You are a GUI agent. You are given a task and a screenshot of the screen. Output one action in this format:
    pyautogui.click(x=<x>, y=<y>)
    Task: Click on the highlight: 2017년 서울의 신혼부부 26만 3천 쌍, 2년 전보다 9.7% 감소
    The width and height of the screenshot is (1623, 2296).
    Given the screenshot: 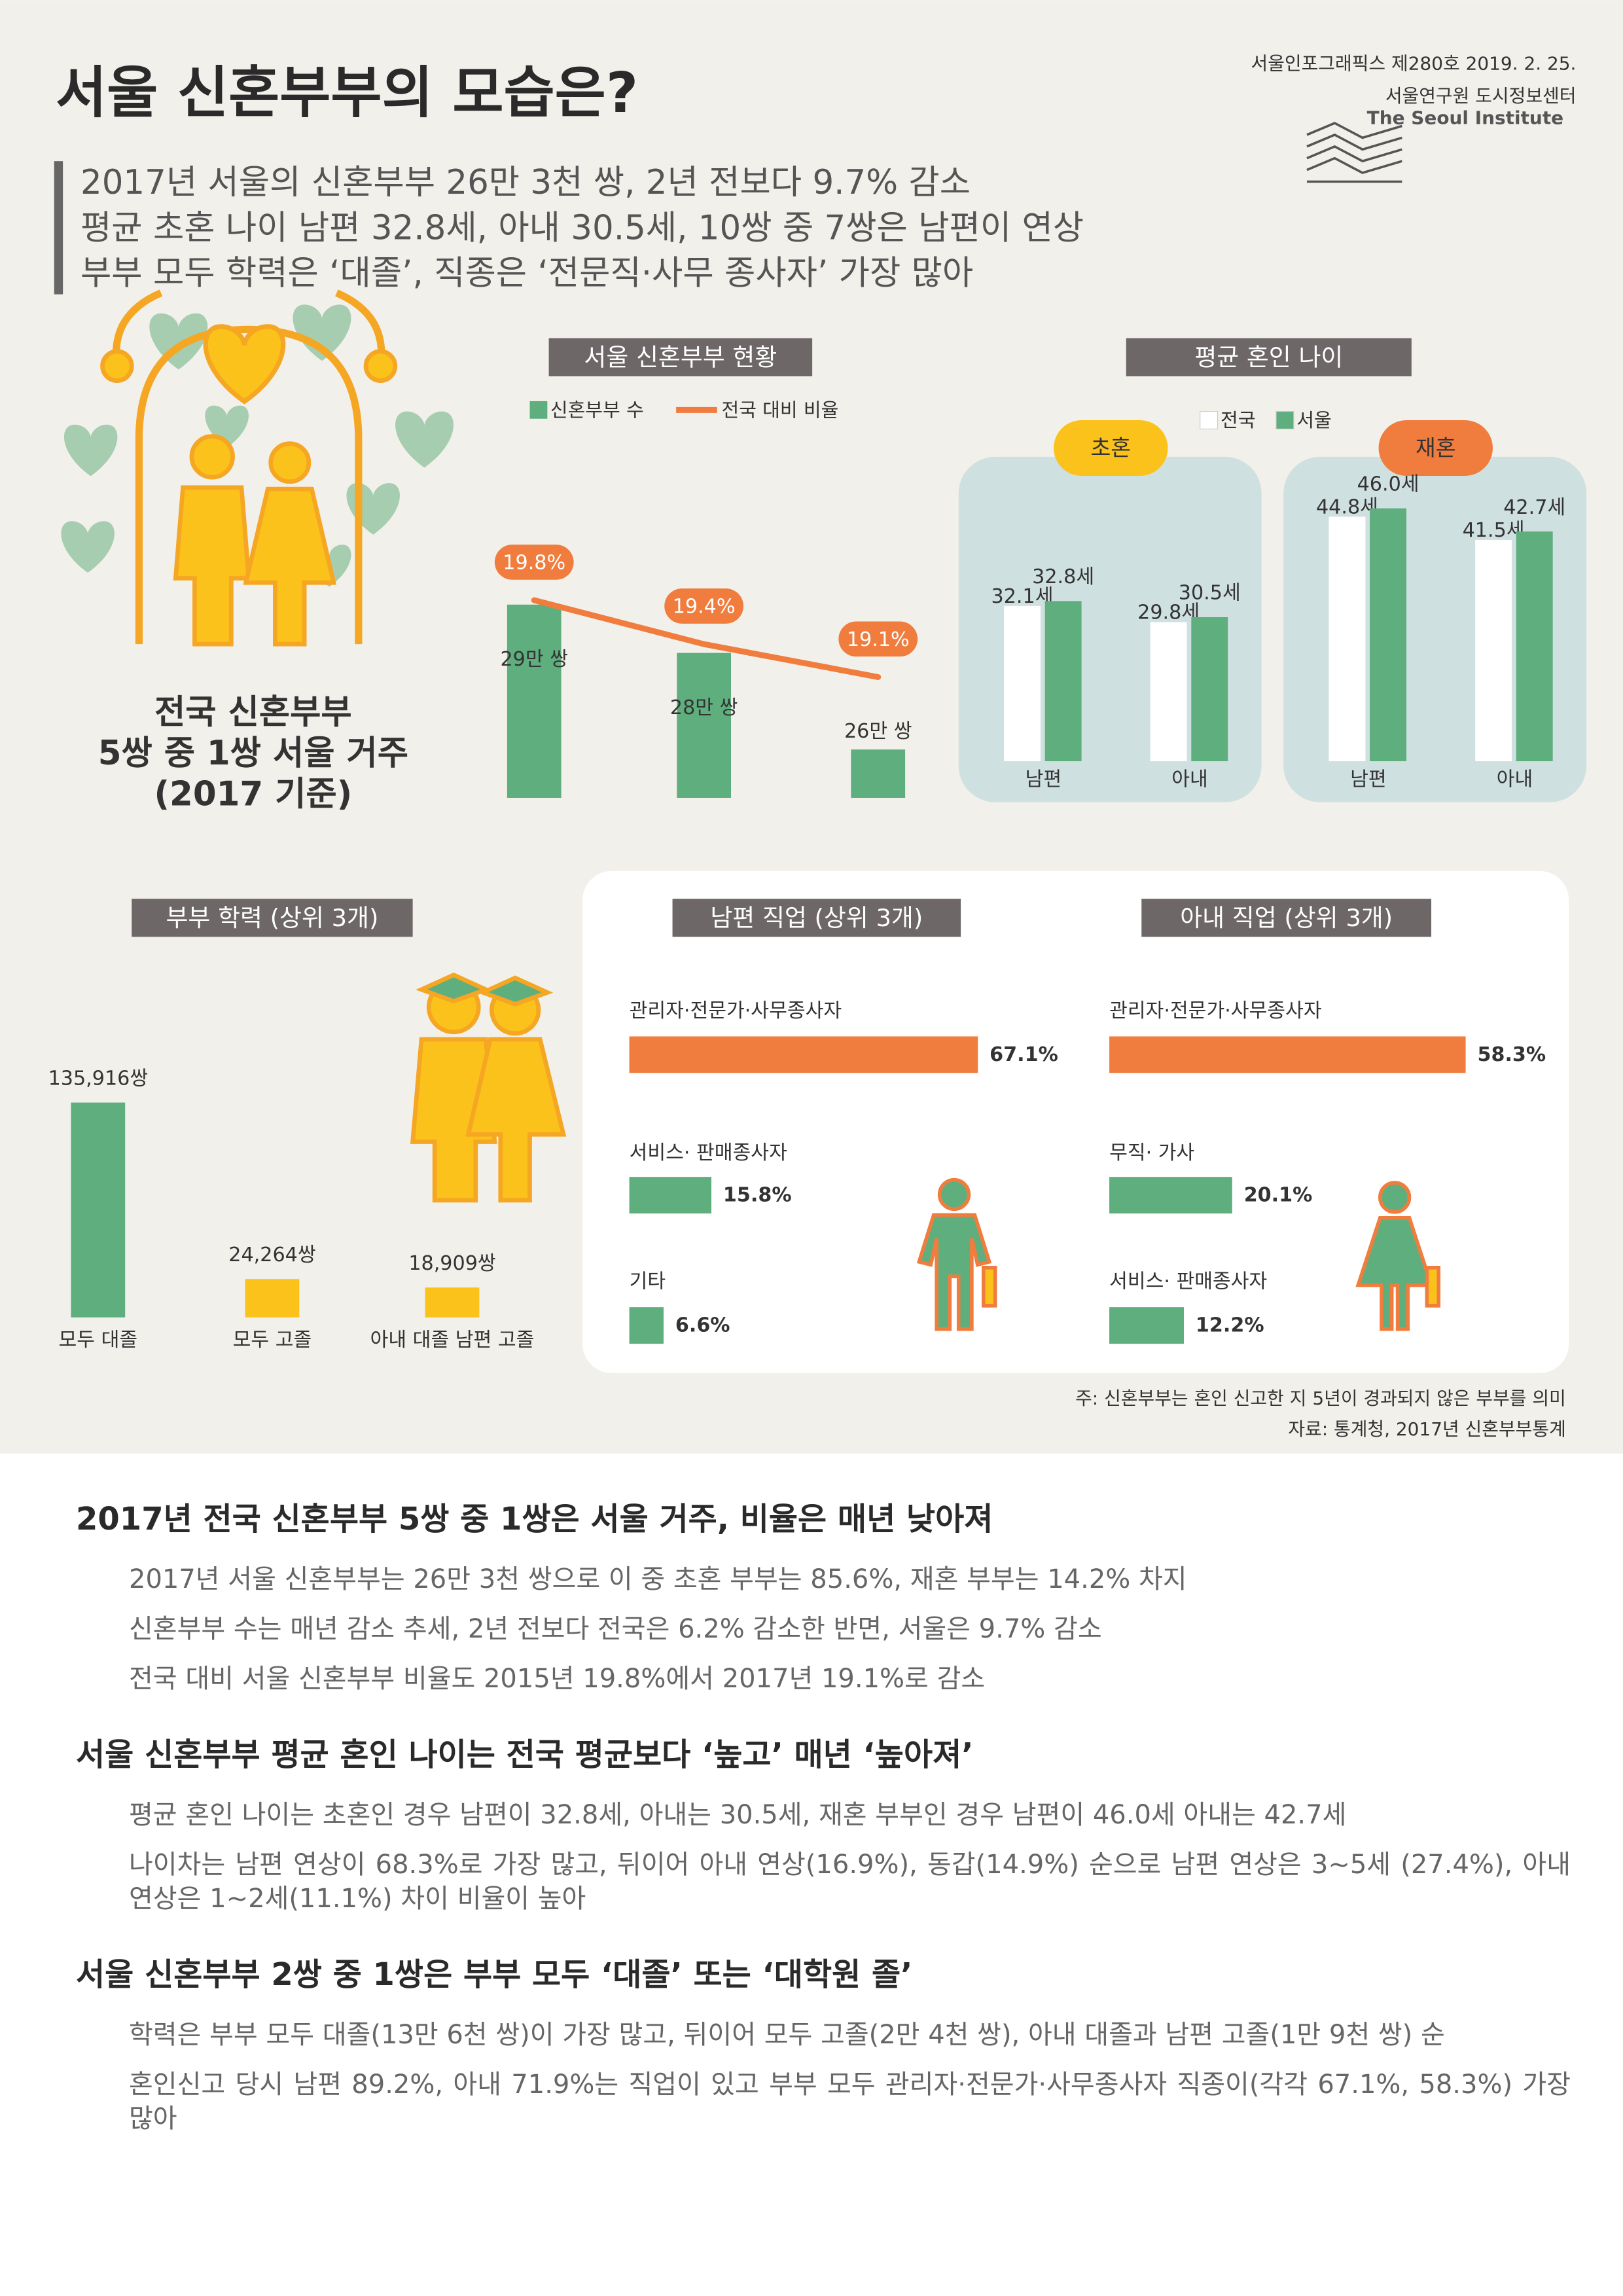 What is the action you would take?
    pyautogui.click(x=525, y=182)
    